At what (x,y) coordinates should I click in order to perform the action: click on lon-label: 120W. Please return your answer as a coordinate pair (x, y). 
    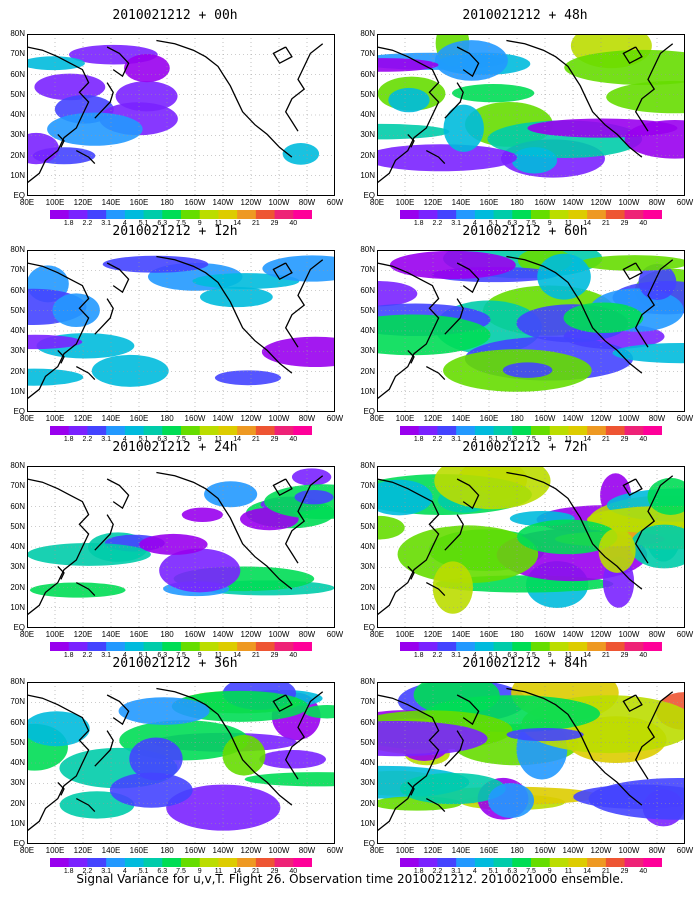
    Looking at the image, I should click on (251, 418).